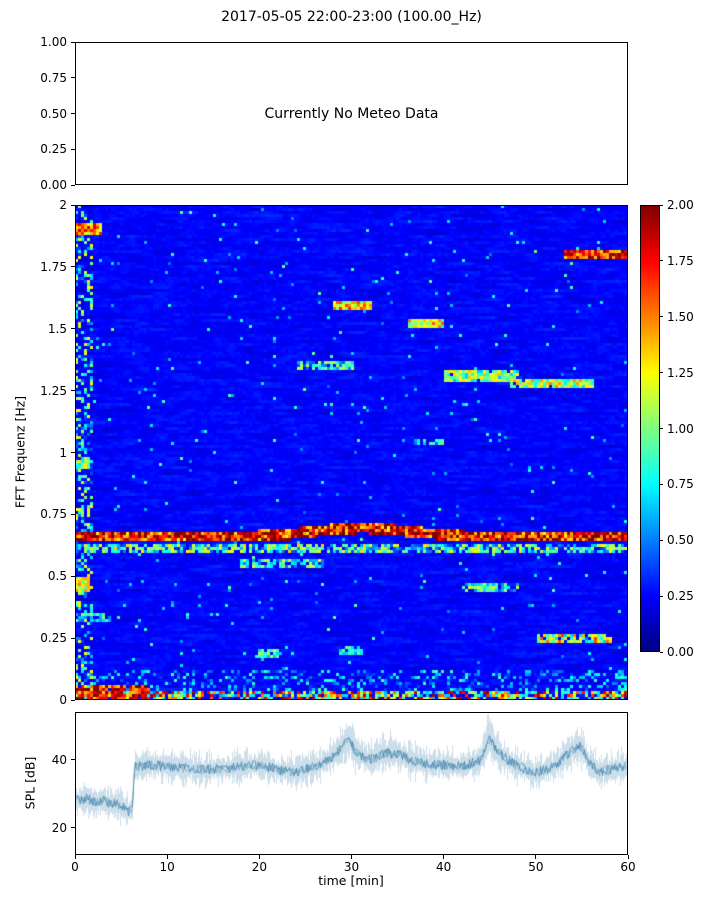  What do you see at coordinates (680, 540) in the screenshot?
I see `colorbar-tick-label: 0.50` at bounding box center [680, 540].